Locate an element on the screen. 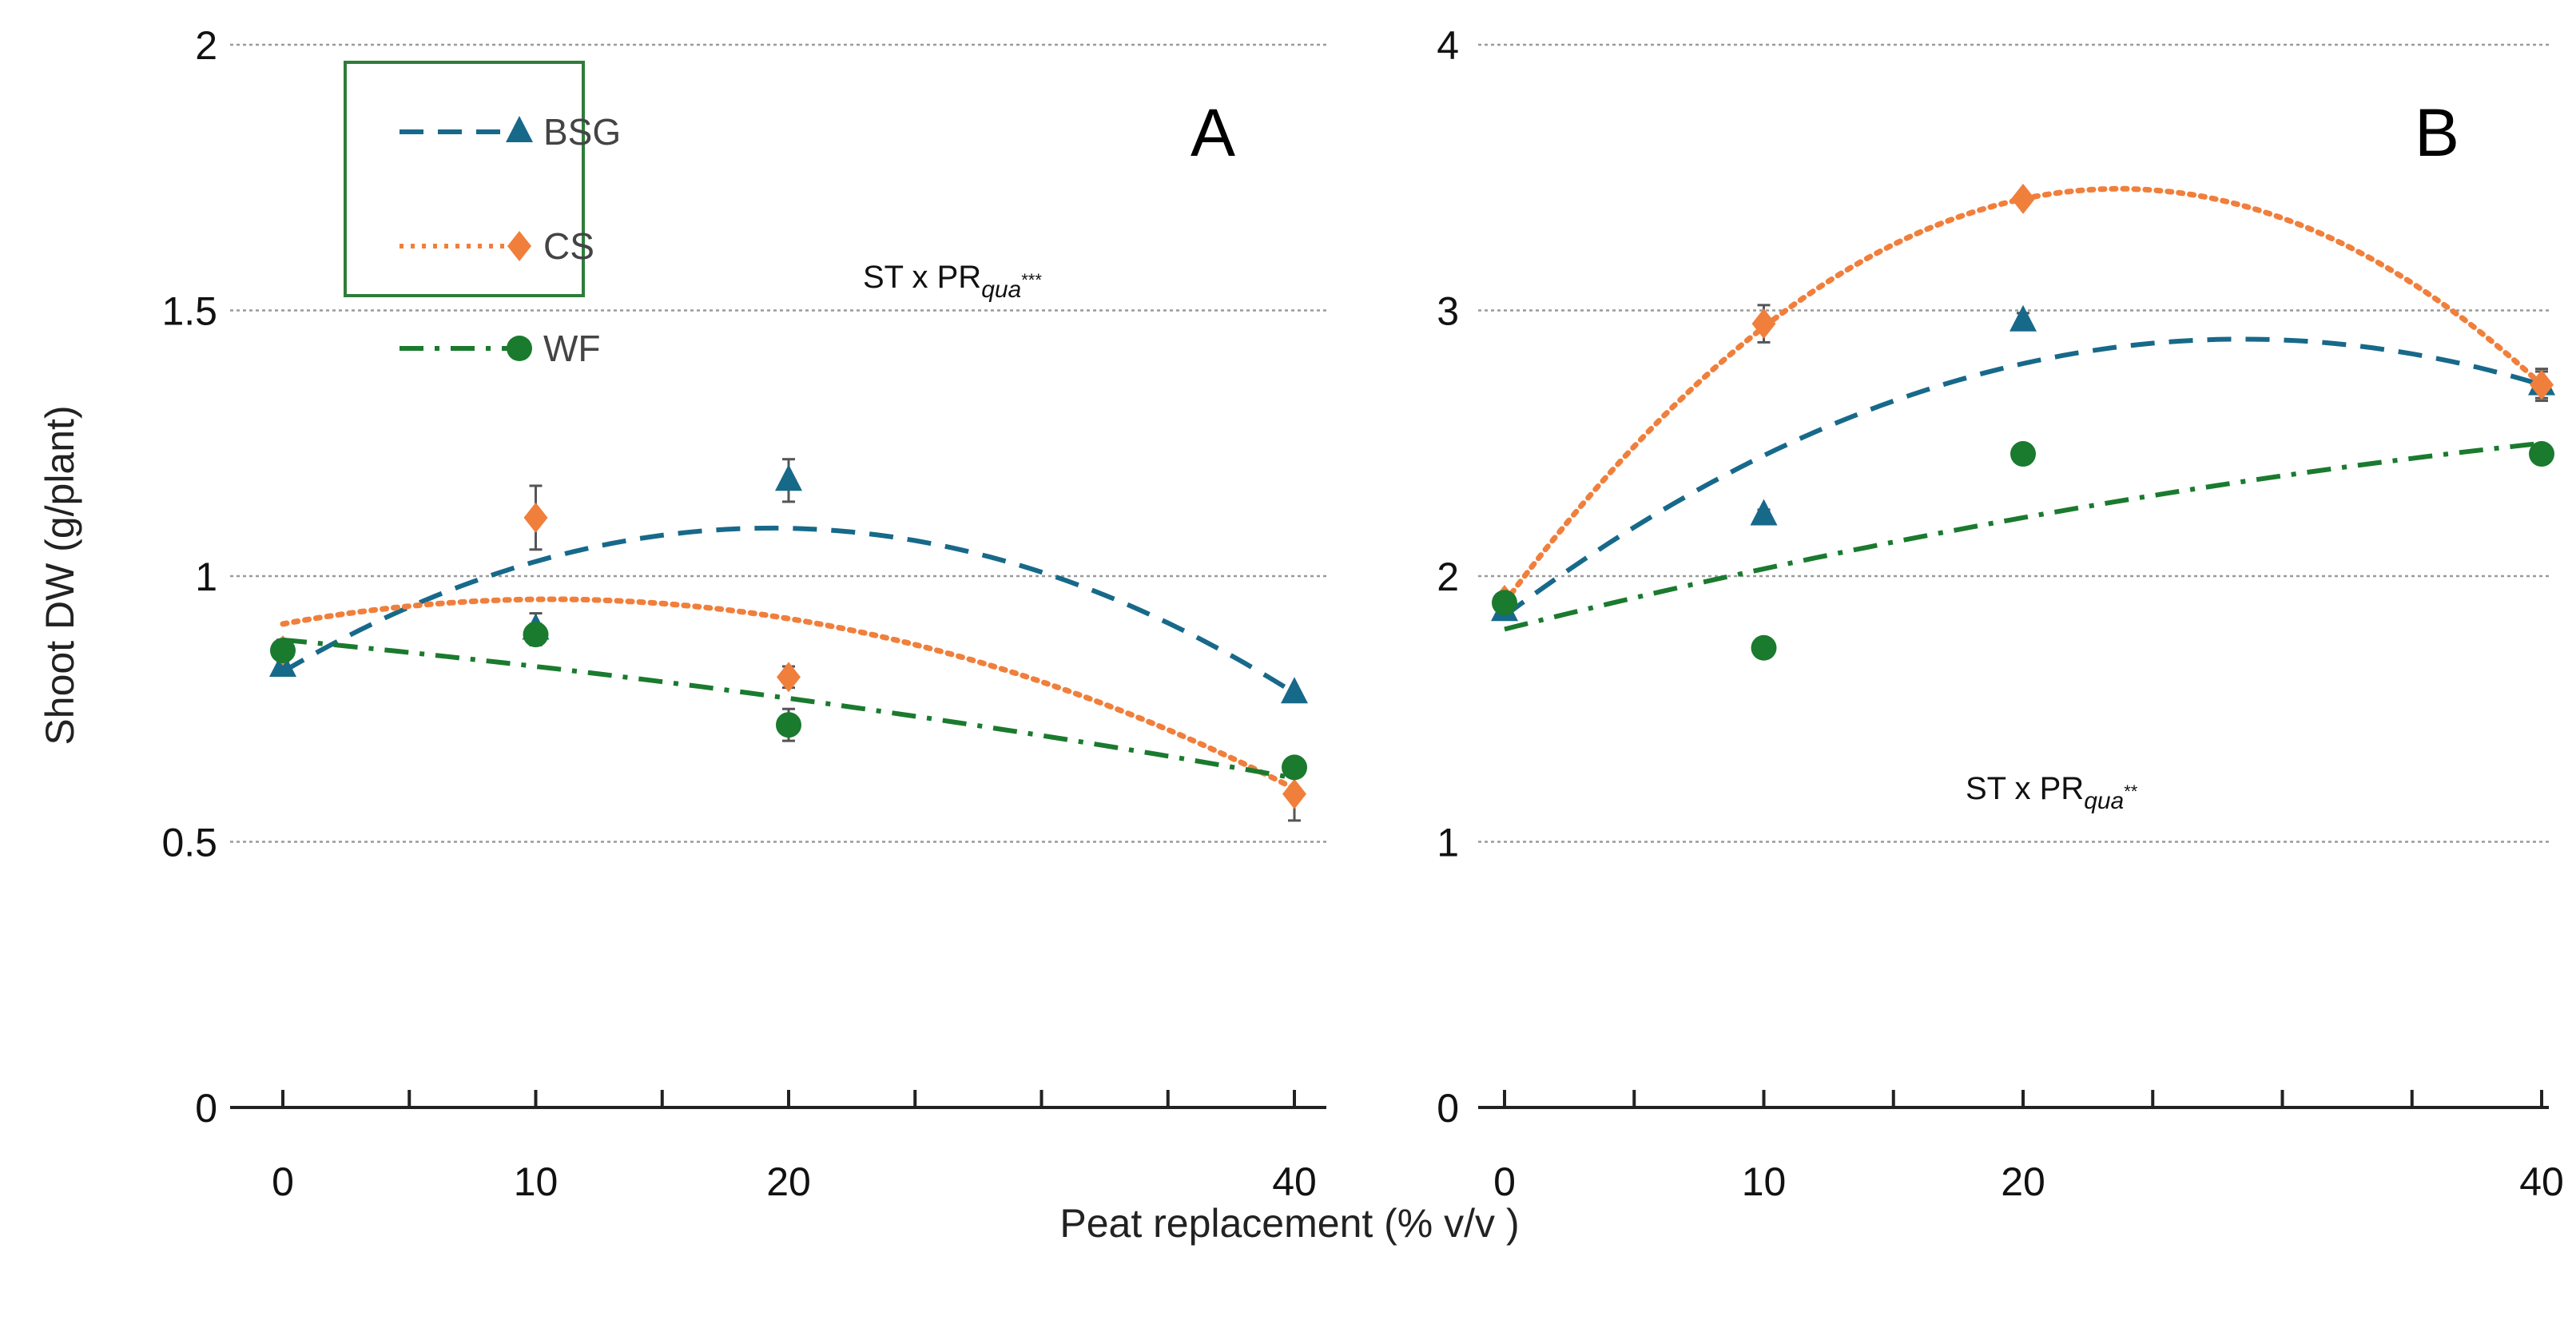 The width and height of the screenshot is (2576, 1328). y-tick-label: 1.5 is located at coordinates (189, 311).